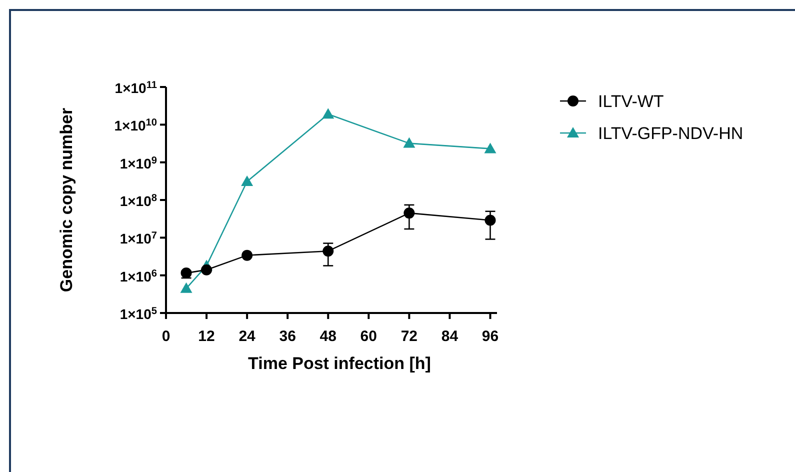 Image resolution: width=795 pixels, height=472 pixels. What do you see at coordinates (409, 336) in the screenshot?
I see `x-tick-label: 72` at bounding box center [409, 336].